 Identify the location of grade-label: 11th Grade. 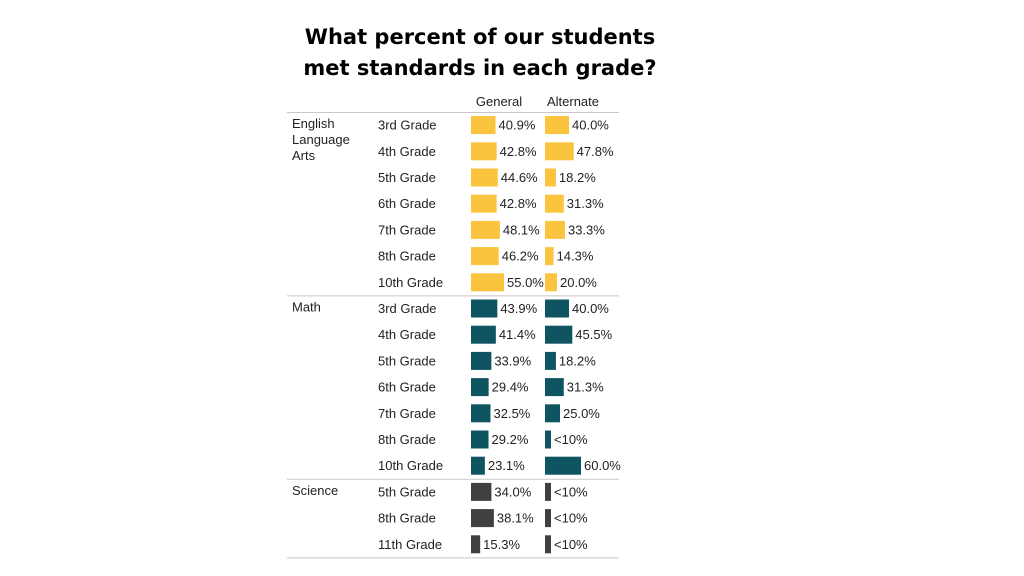
(410, 544).